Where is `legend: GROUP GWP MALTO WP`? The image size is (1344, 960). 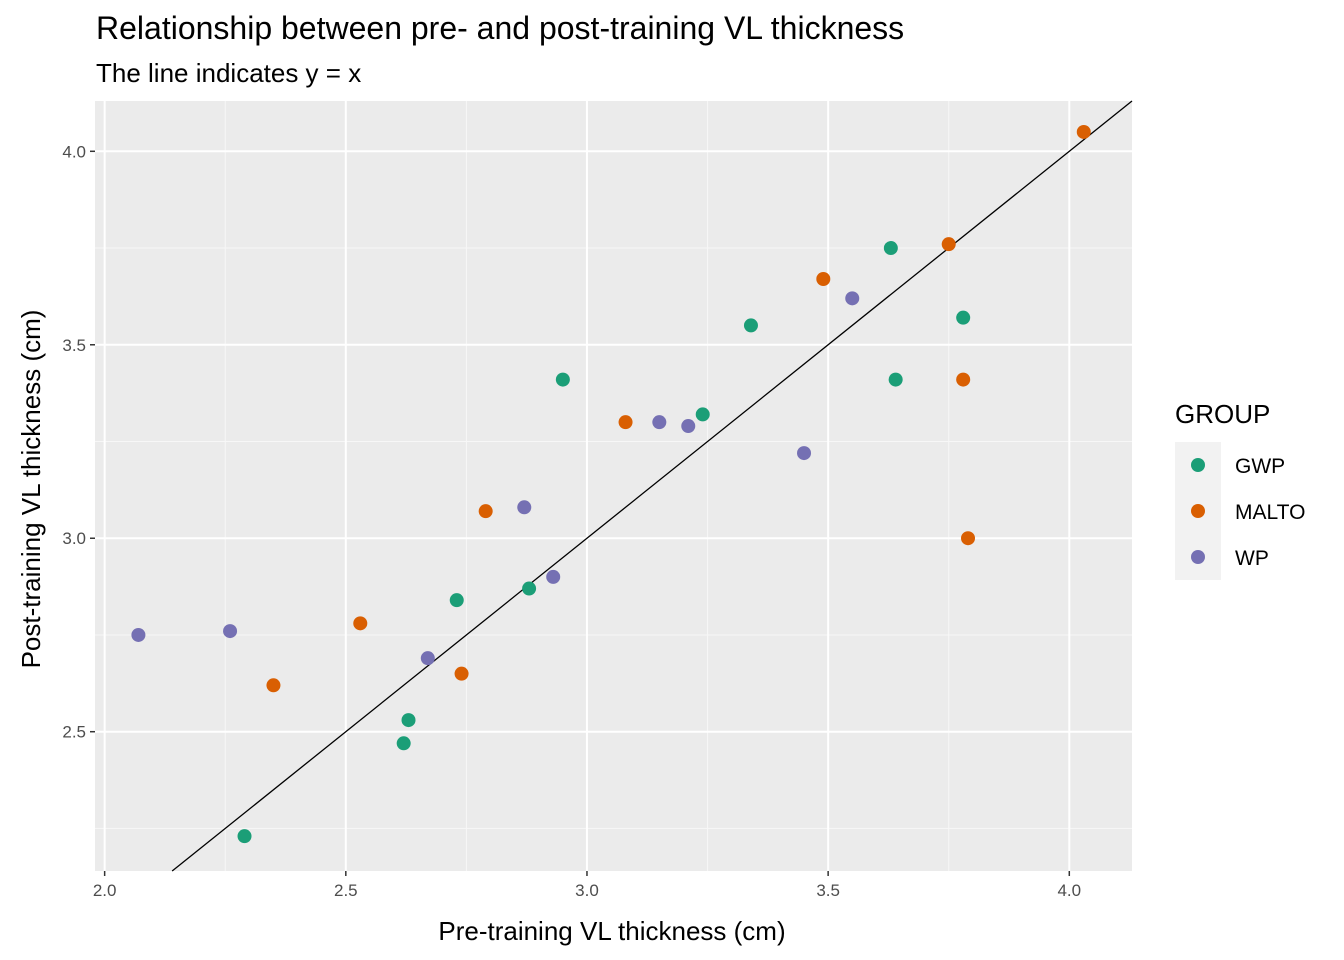 legend: GROUP GWP MALTO WP is located at coordinates (1240, 489).